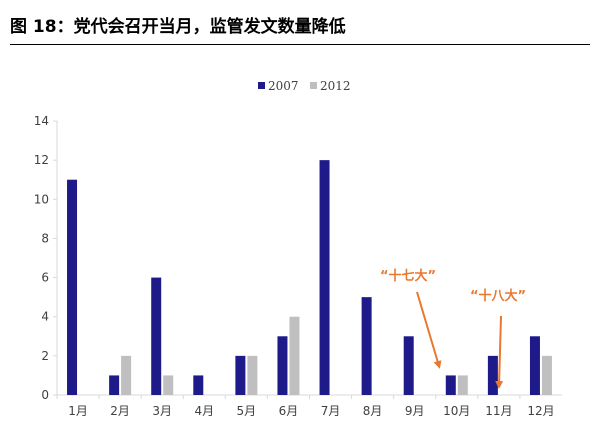  What do you see at coordinates (45, 238) in the screenshot?
I see `y-tick-label: 8` at bounding box center [45, 238].